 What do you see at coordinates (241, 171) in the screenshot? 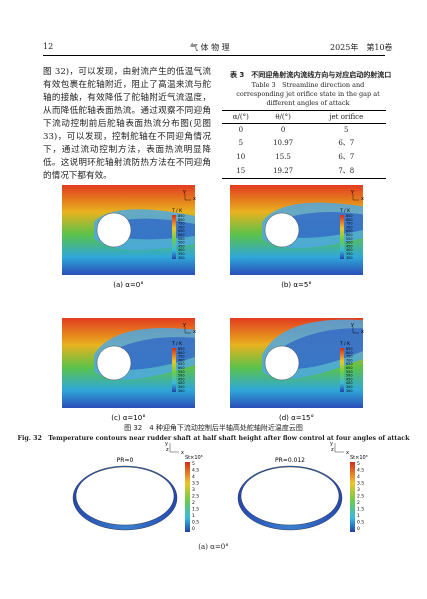
I see `table-cell: 15` at bounding box center [241, 171].